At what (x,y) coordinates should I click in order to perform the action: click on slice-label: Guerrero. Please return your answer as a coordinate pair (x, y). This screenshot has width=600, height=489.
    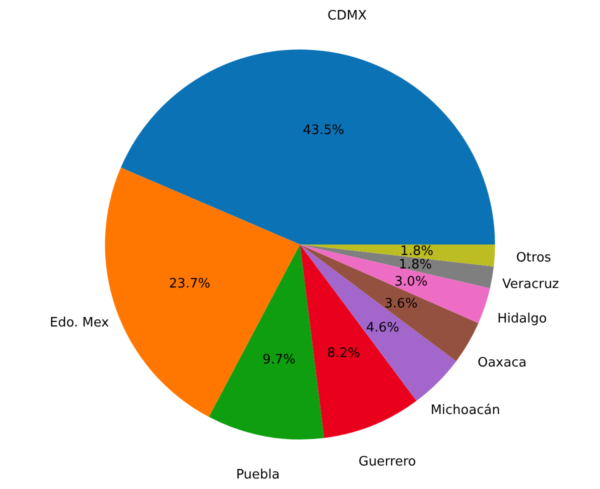
    Looking at the image, I should click on (387, 462).